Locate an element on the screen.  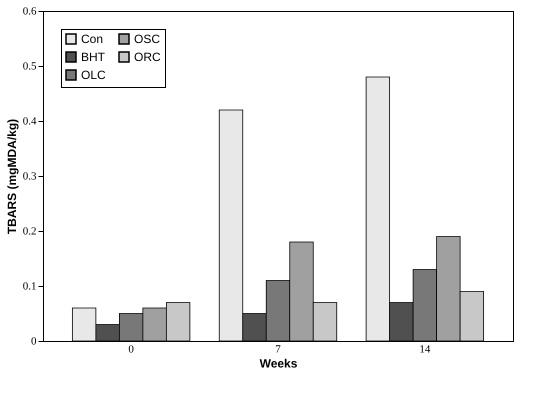
legend-label: OSC is located at coordinates (147, 39).